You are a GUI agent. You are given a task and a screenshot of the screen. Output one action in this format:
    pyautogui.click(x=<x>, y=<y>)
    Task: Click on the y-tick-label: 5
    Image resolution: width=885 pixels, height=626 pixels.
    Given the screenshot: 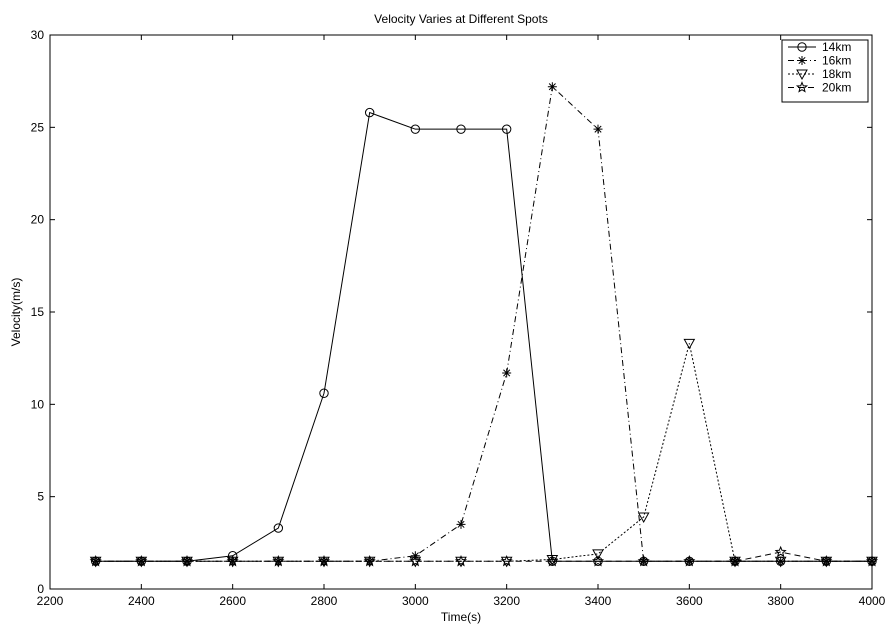 What is the action you would take?
    pyautogui.click(x=40, y=497)
    